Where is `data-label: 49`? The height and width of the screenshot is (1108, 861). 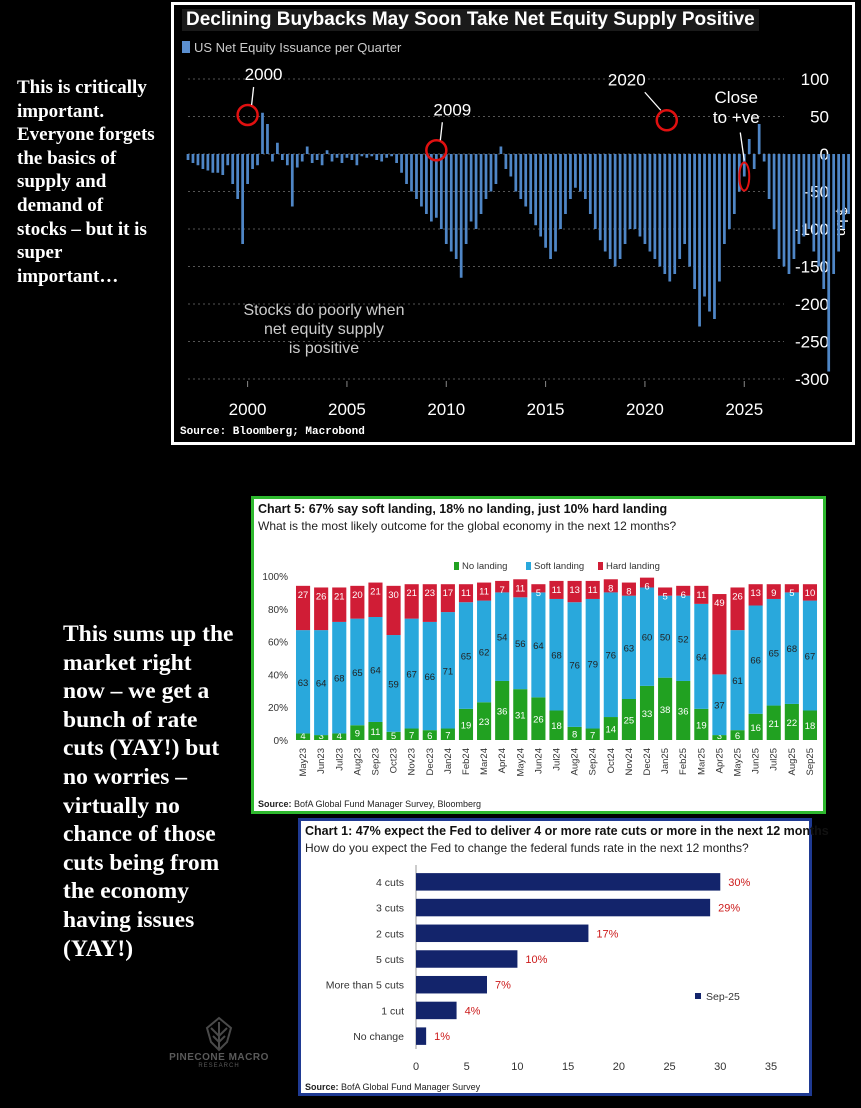 data-label: 49 is located at coordinates (719, 603).